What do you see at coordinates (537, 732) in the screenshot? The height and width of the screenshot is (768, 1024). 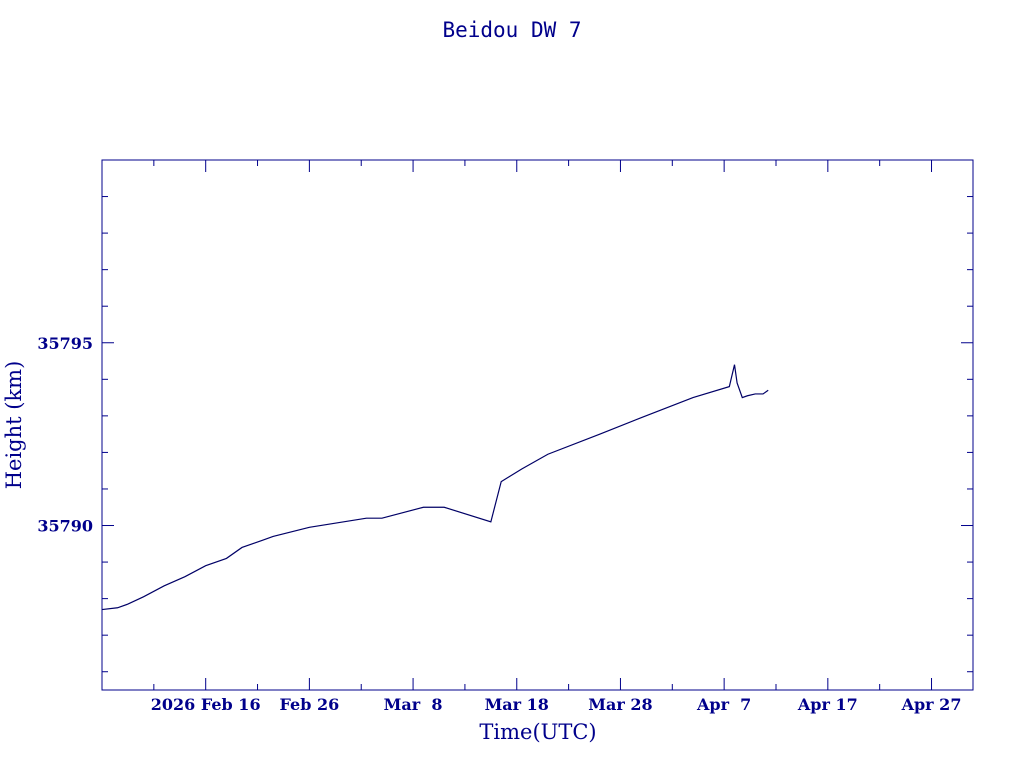 I see `x-axis-title: Time(UTC)` at bounding box center [537, 732].